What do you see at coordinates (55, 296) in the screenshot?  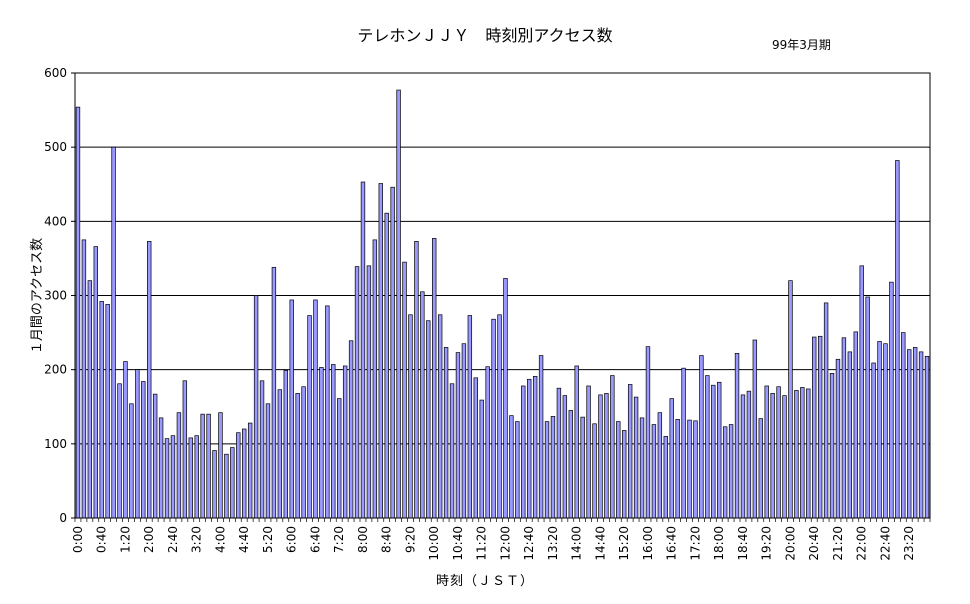 I see `y-tick-label: 300` at bounding box center [55, 296].